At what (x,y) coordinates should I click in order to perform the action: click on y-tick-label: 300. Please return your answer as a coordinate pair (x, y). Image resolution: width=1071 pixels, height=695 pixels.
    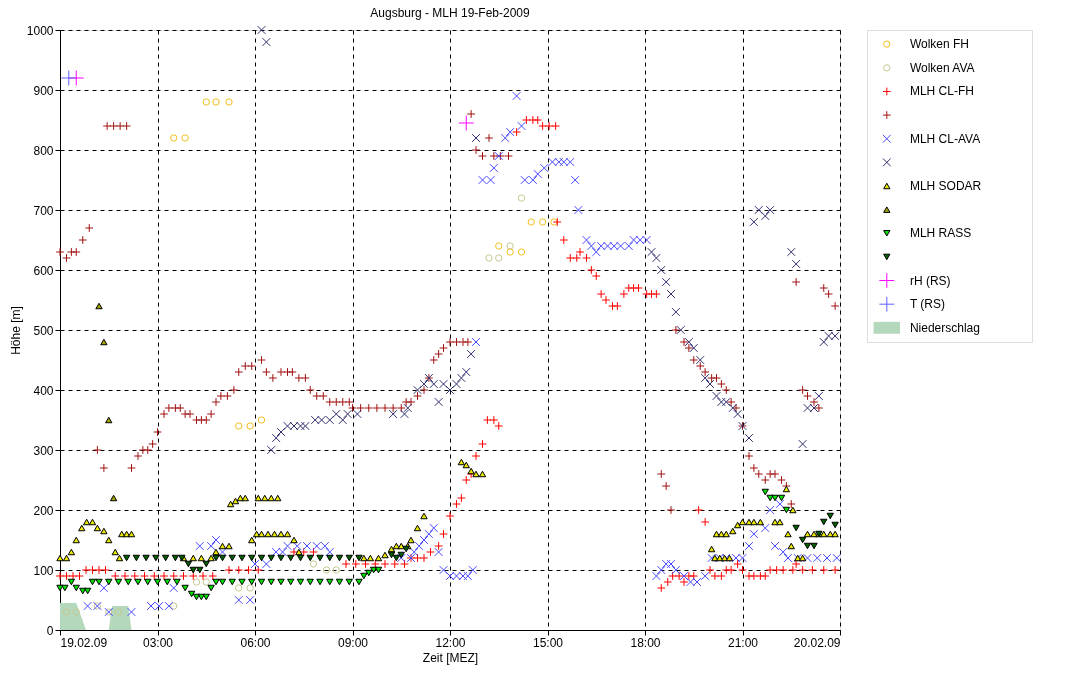
    Looking at the image, I should click on (43, 450).